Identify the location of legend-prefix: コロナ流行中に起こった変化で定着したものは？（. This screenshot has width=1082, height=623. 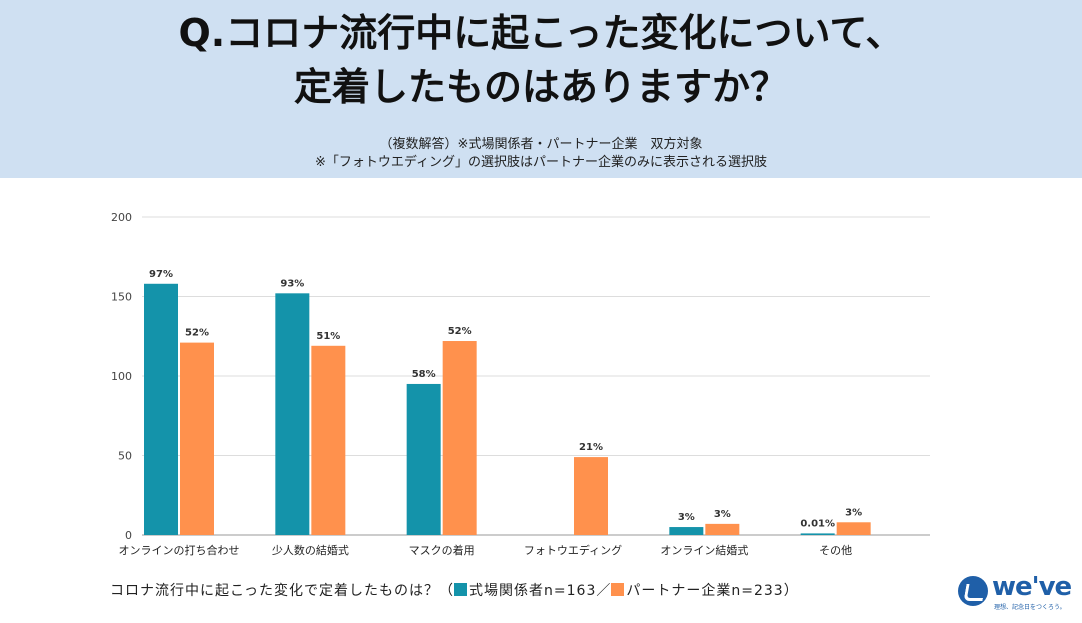
(282, 591).